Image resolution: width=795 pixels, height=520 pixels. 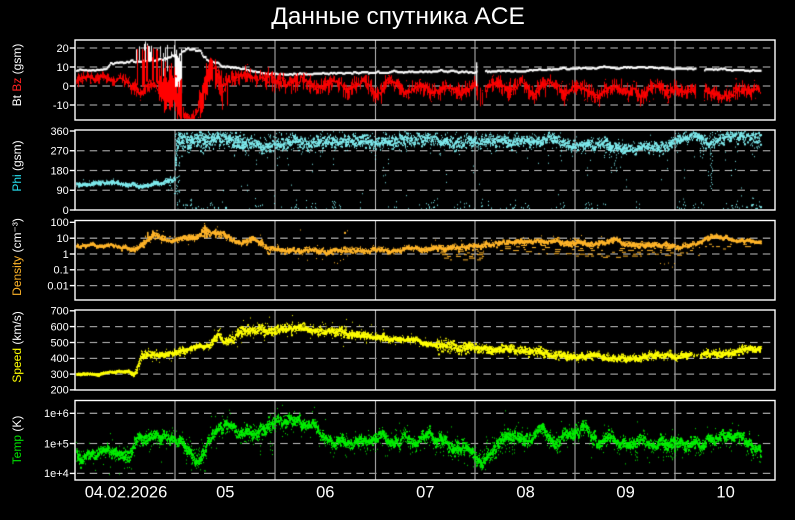 I want to click on svg-text: 05, so click(x=225, y=493).